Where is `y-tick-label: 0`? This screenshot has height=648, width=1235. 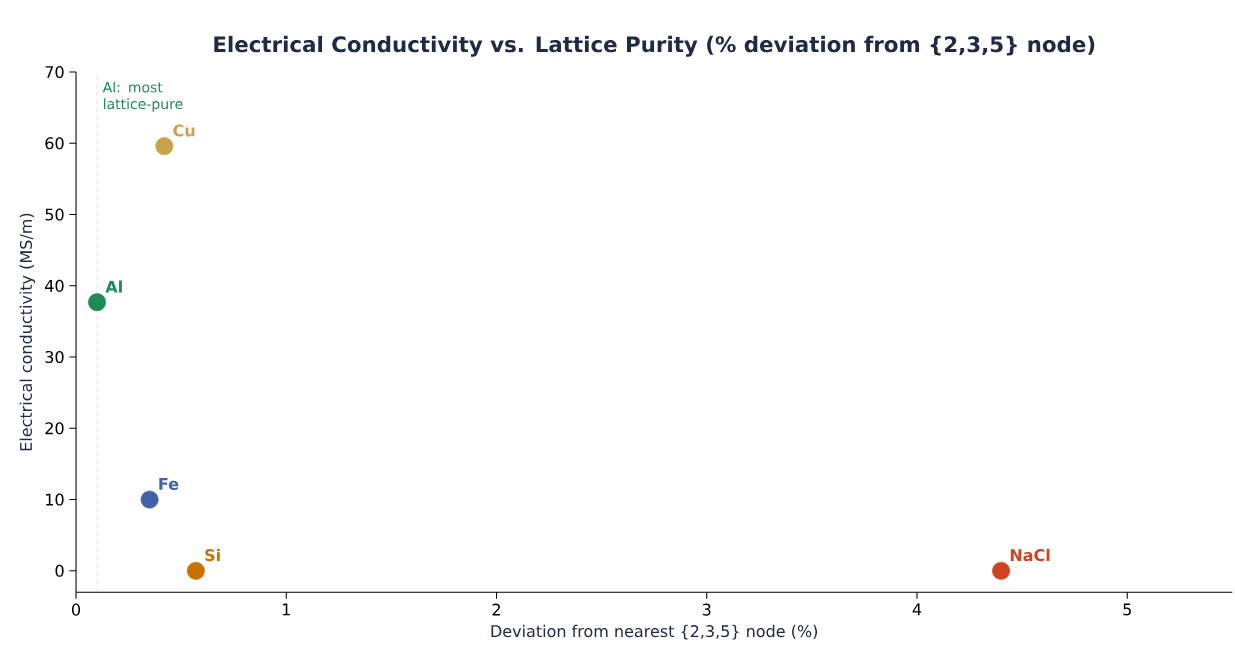
y-tick-label: 0 is located at coordinates (59, 570).